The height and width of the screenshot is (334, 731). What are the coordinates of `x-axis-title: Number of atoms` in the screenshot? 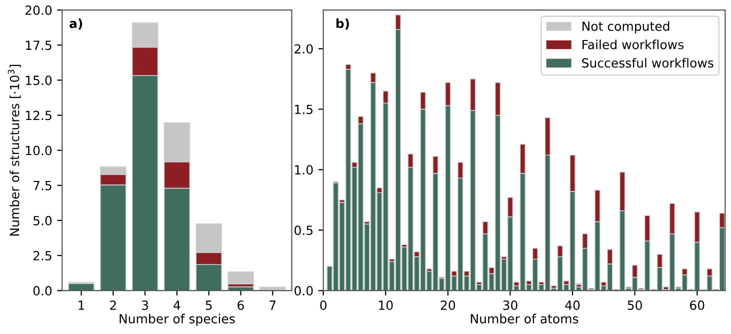 It's located at (524, 319).